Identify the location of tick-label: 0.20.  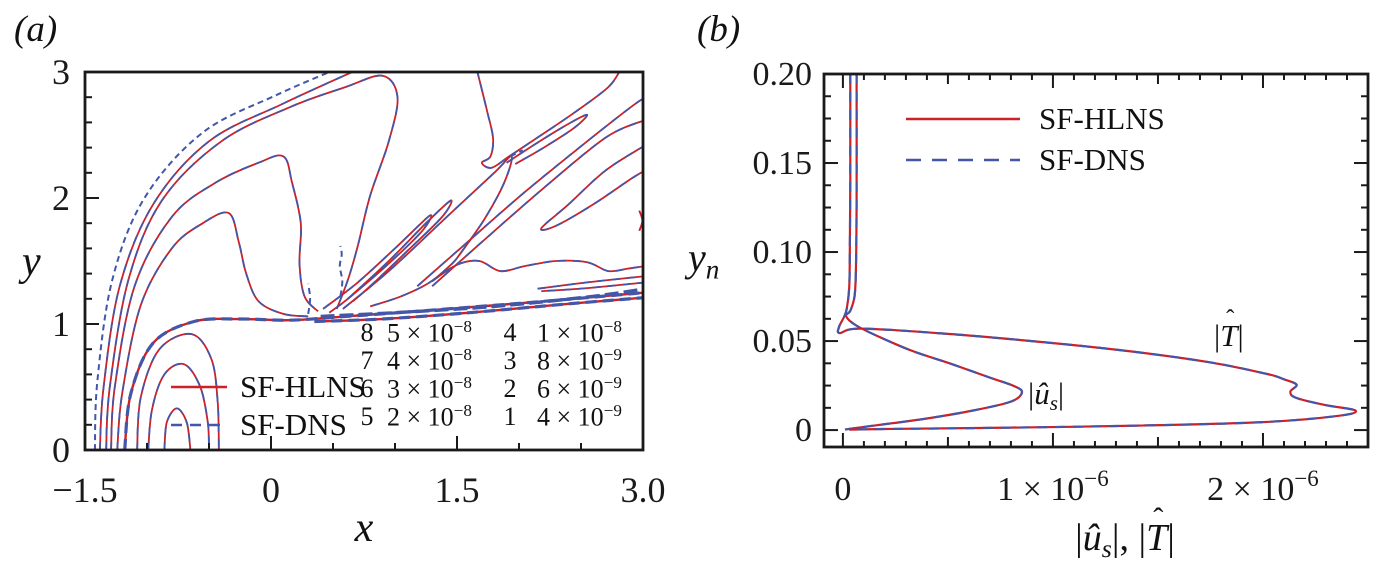
(783, 74).